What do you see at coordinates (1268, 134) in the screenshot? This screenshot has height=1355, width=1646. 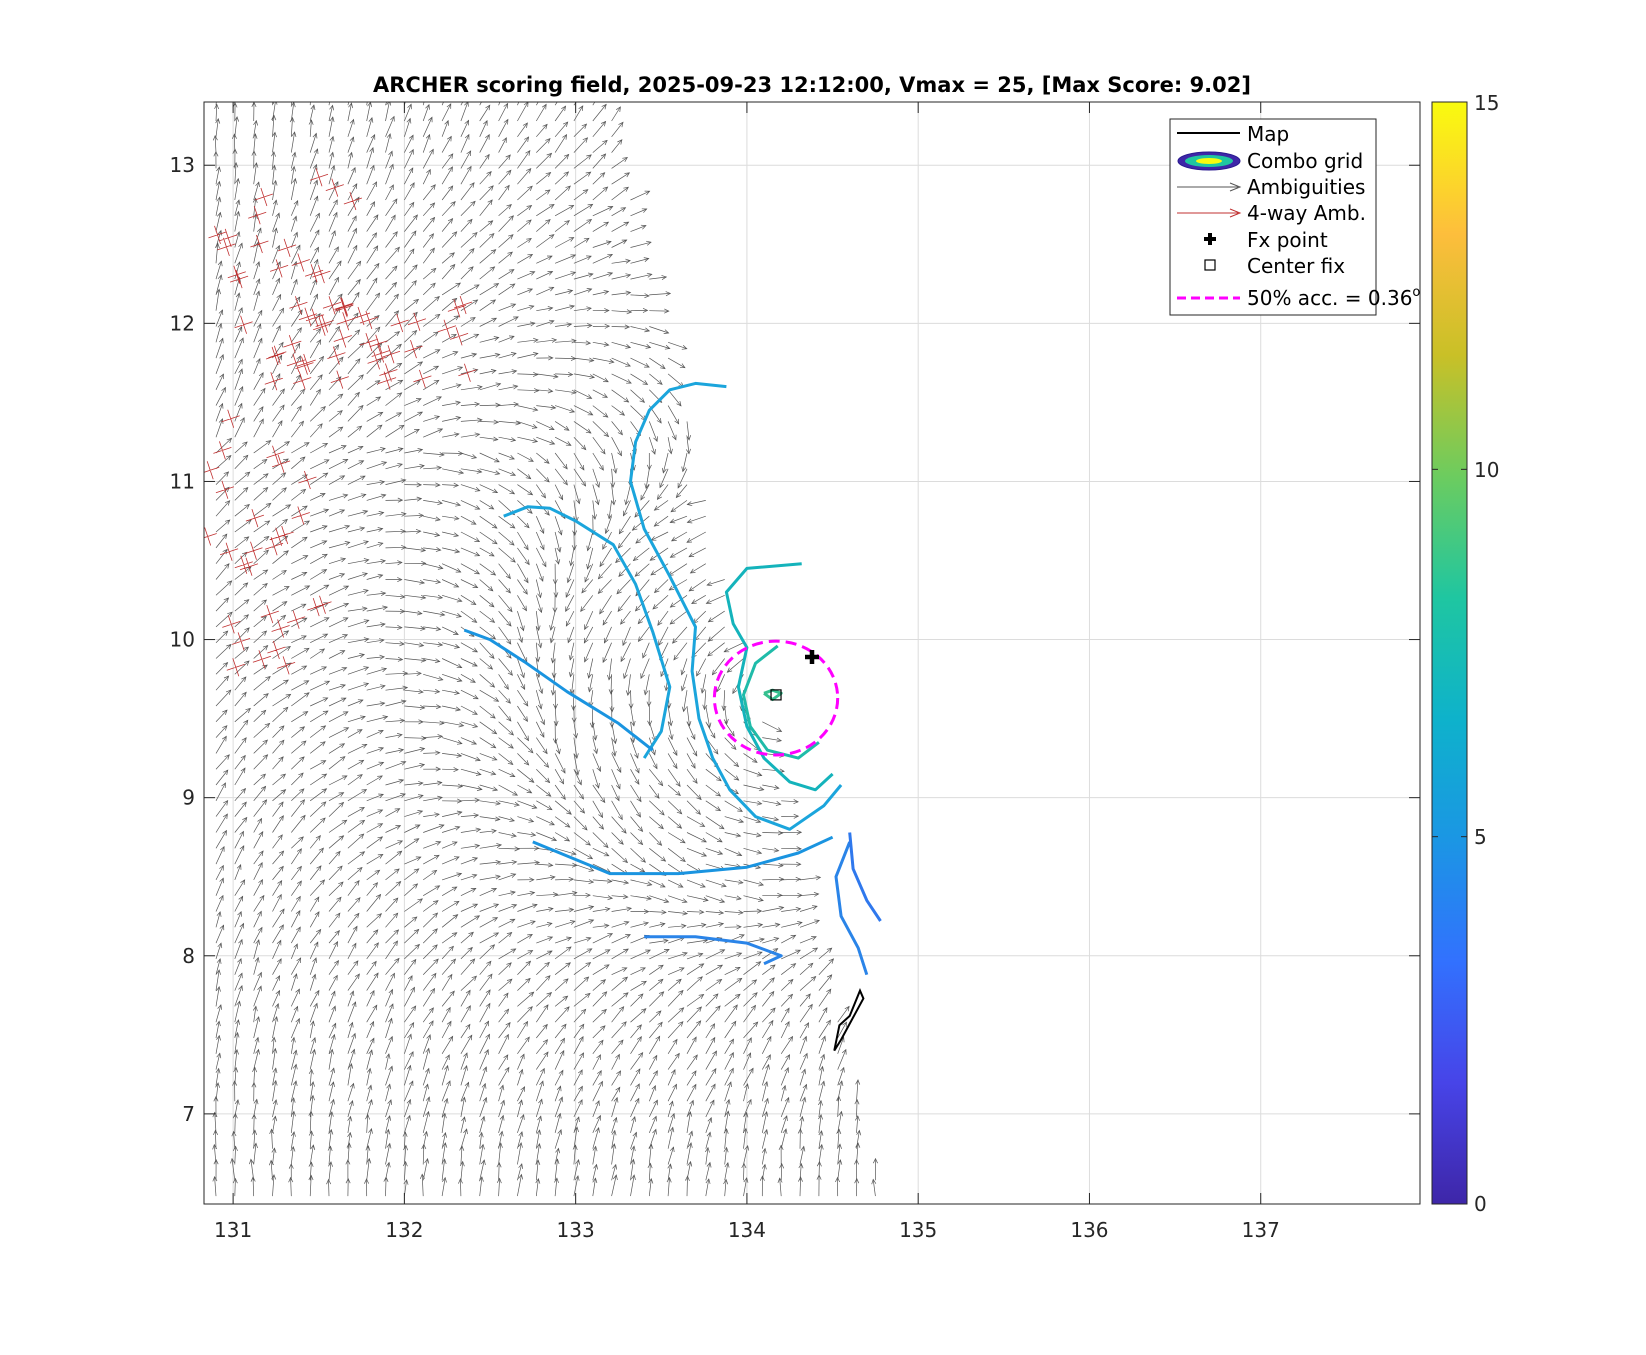 I see `legend-label-map: Map` at bounding box center [1268, 134].